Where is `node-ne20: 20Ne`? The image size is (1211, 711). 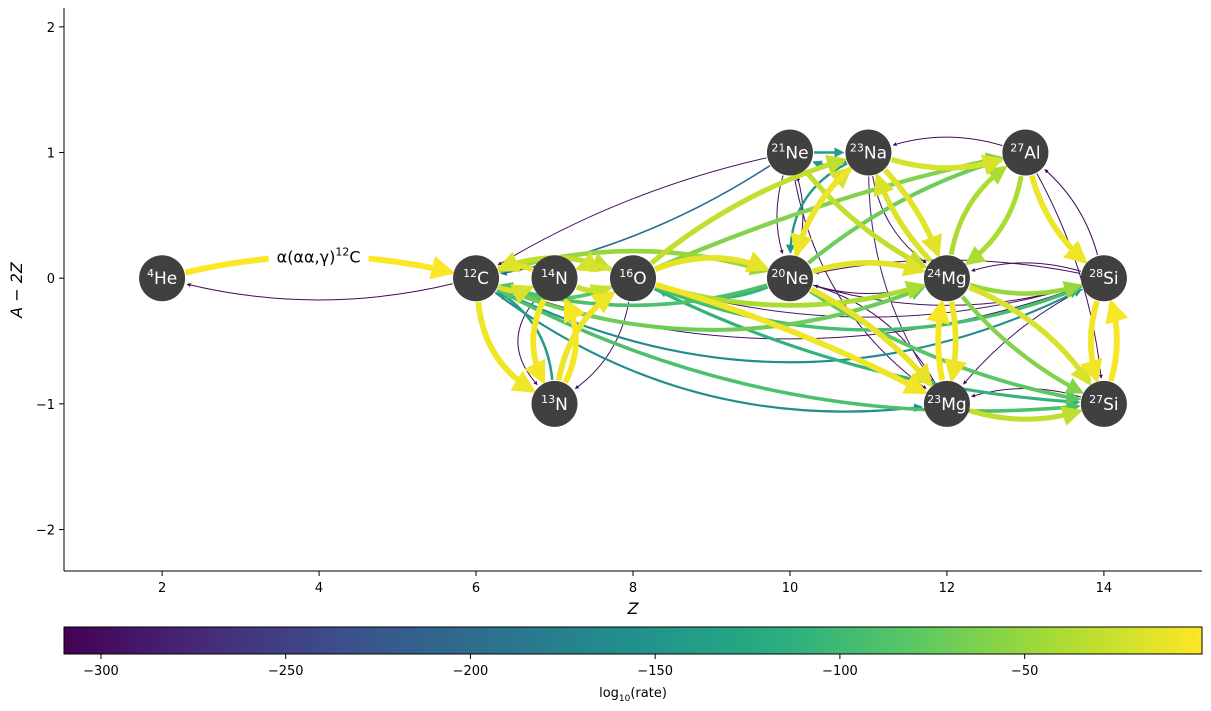 node-ne20: 20Ne is located at coordinates (789, 278).